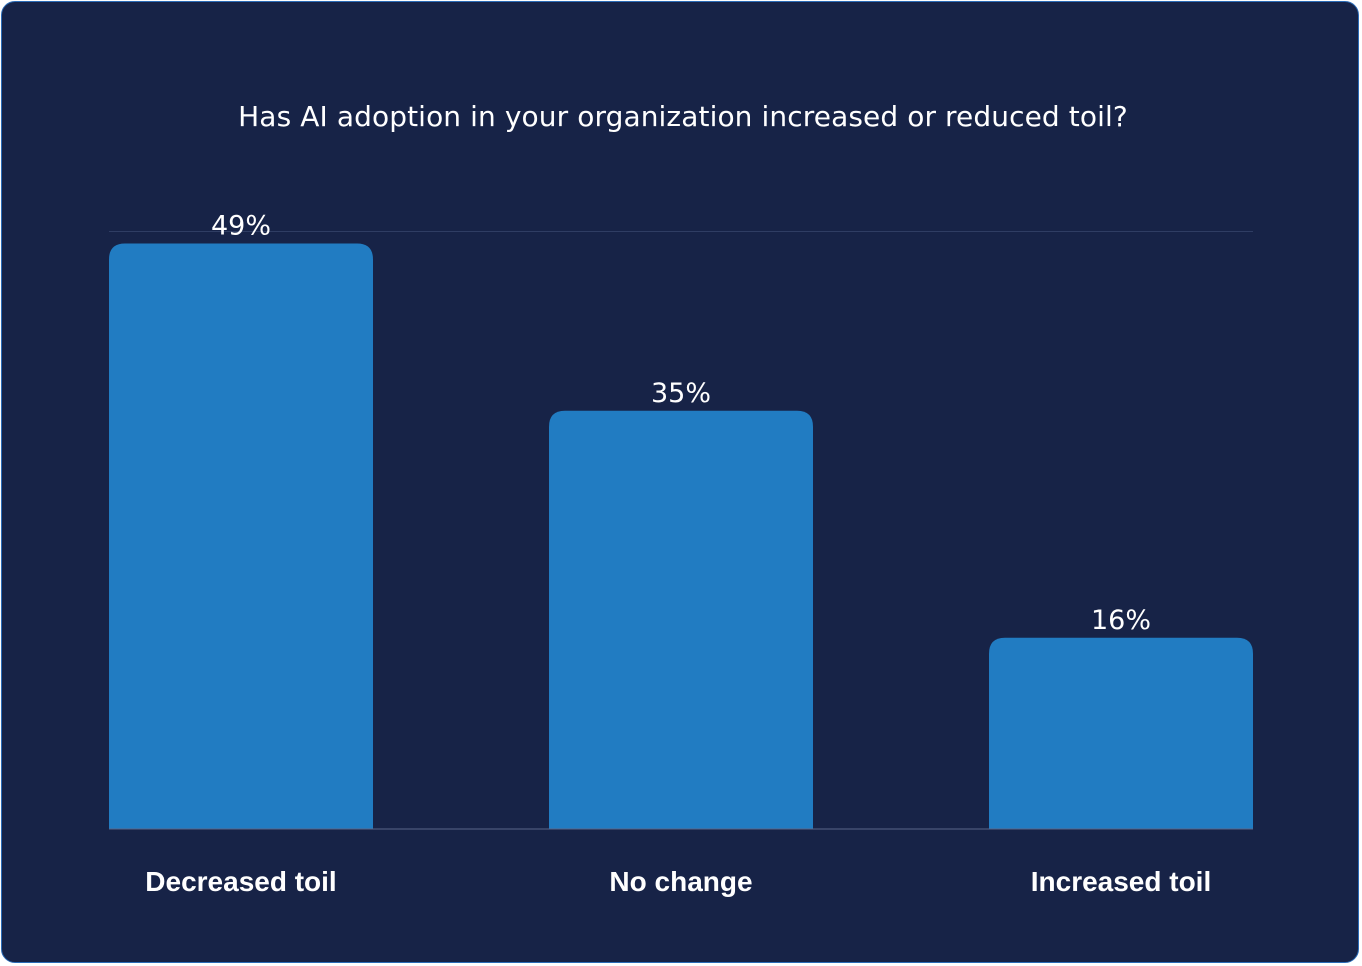  Describe the element at coordinates (1121, 881) in the screenshot. I see `category-label: Increased toil` at that location.